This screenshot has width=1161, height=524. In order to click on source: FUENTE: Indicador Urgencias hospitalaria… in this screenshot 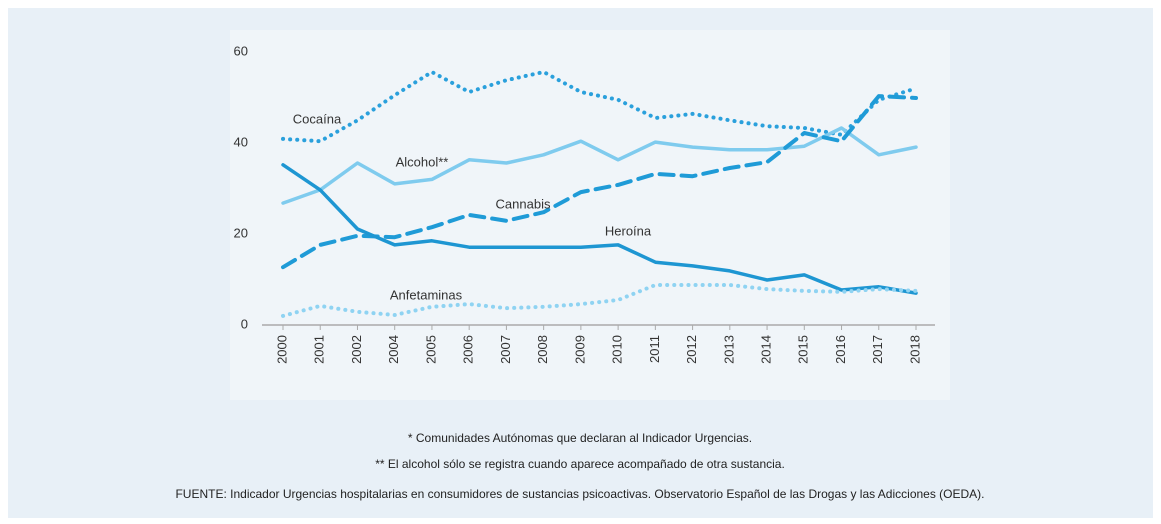, I will do `click(579, 494)`.